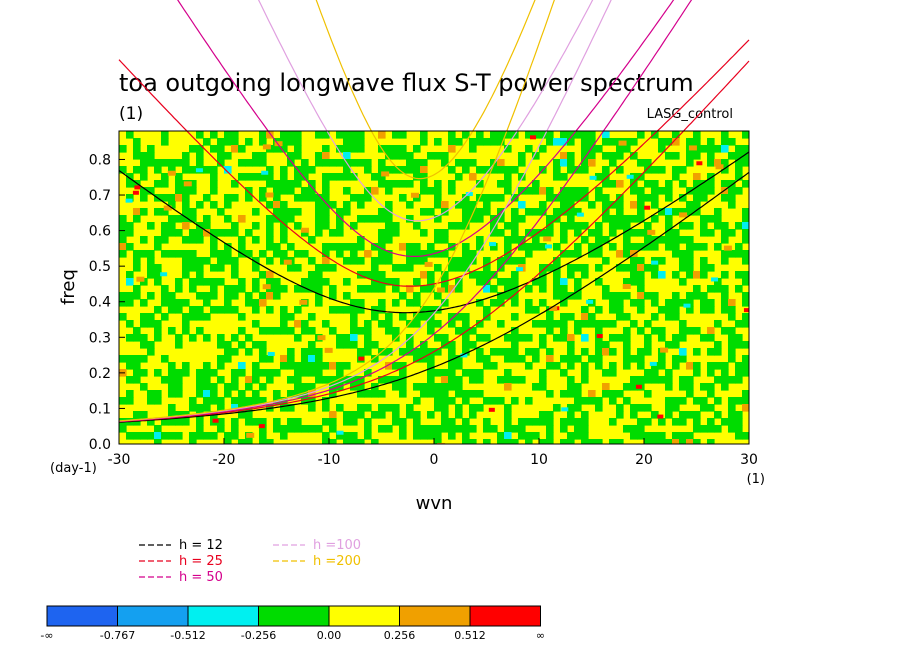 The width and height of the screenshot is (904, 654). I want to click on y-tick-label: 0.0, so click(100, 445).